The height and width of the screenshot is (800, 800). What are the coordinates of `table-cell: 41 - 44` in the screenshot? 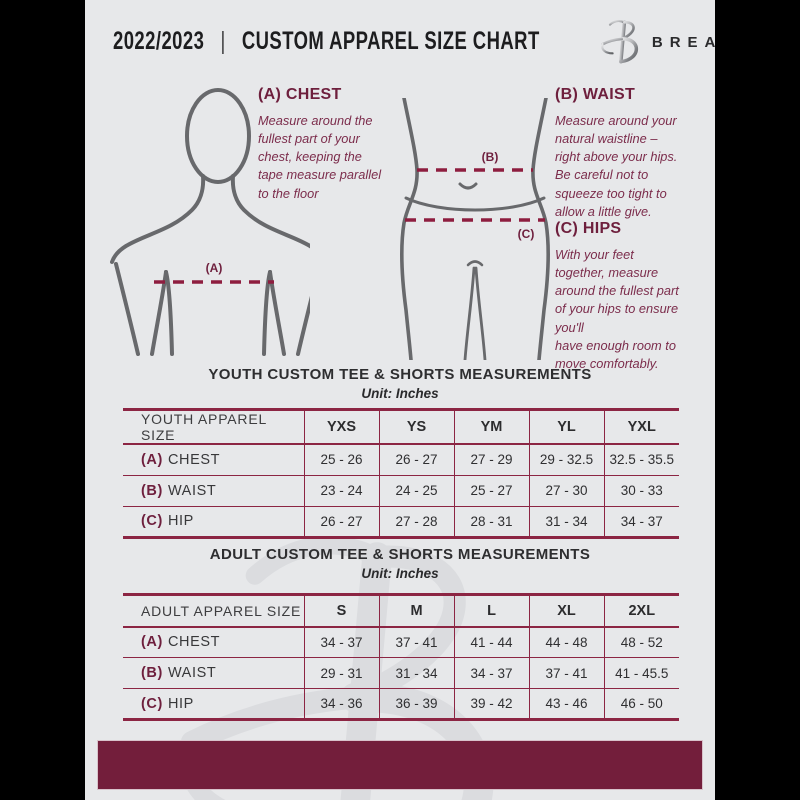 It's located at (491, 642).